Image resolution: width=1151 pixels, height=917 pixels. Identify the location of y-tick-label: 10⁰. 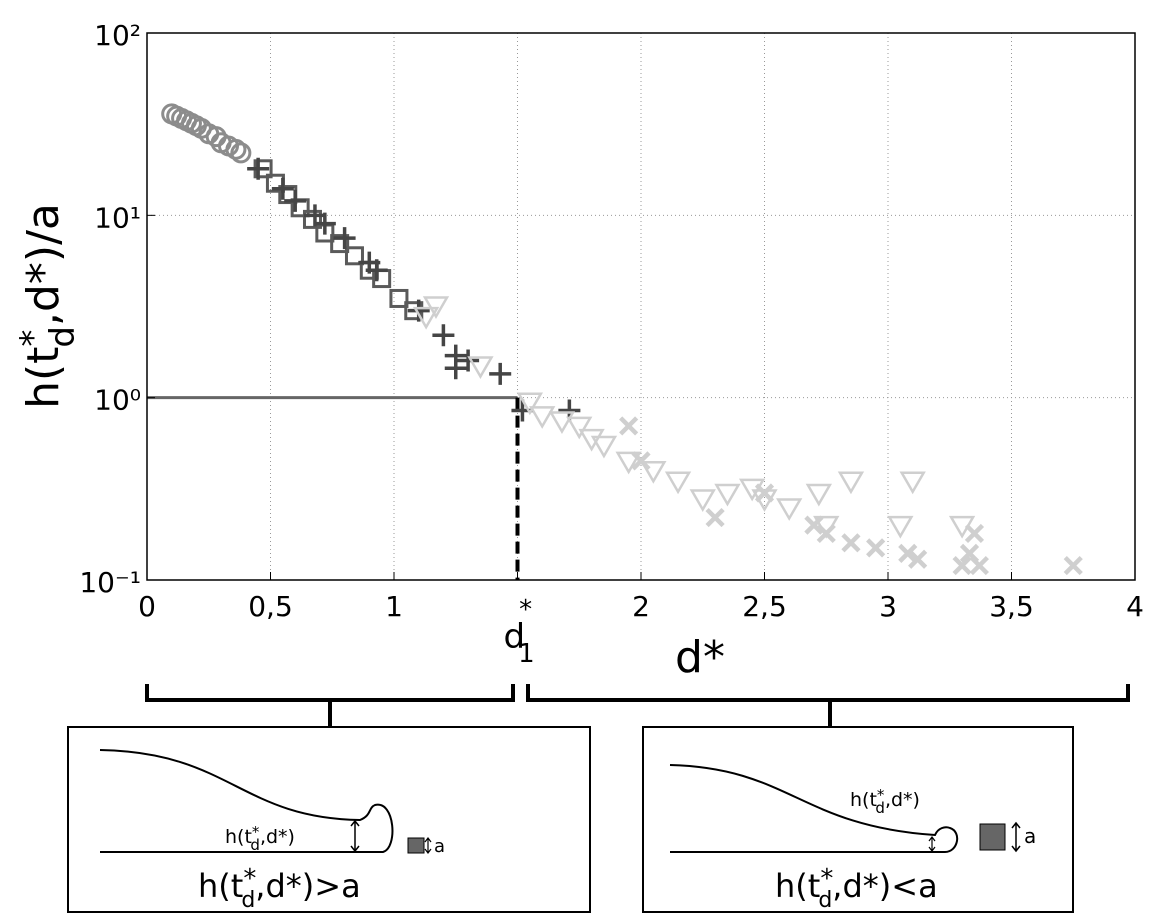
(117, 400).